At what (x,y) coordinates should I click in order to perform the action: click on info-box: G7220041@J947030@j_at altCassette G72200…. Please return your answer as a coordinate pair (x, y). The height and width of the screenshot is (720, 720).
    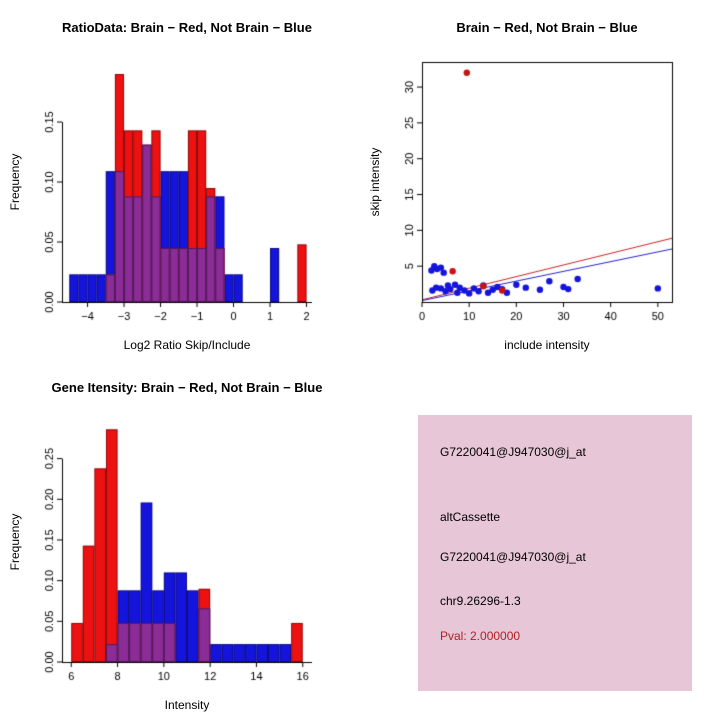
    Looking at the image, I should click on (555, 553).